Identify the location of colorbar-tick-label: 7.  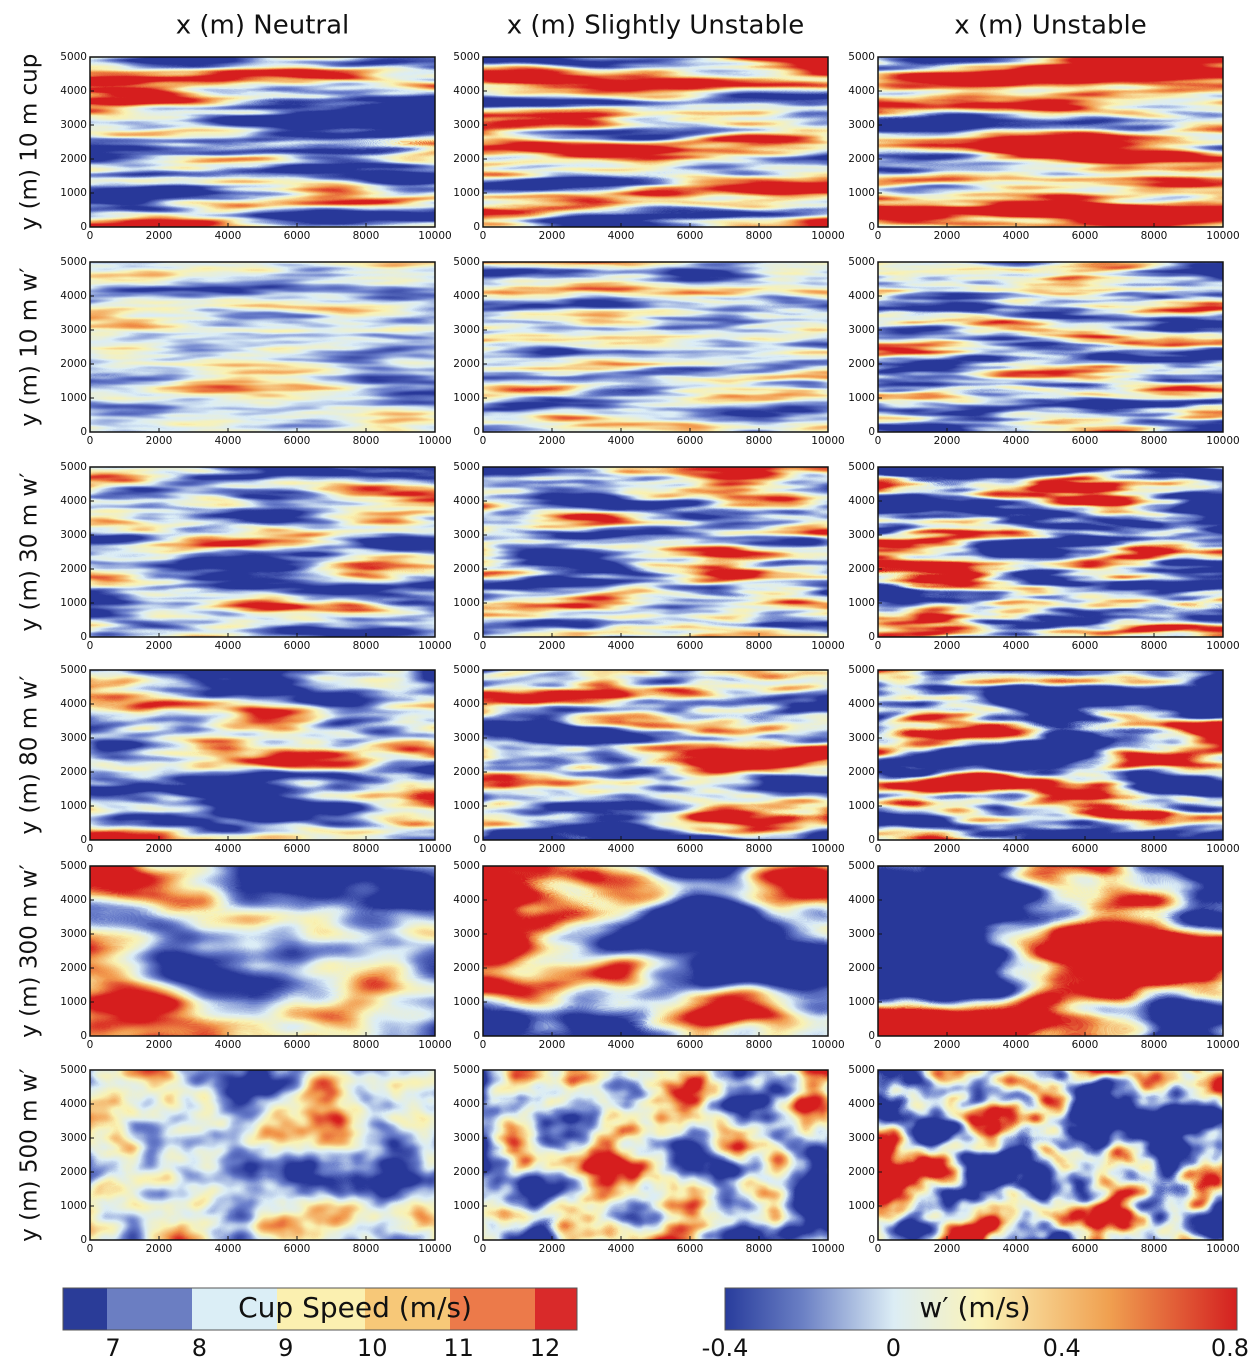
(112, 1348).